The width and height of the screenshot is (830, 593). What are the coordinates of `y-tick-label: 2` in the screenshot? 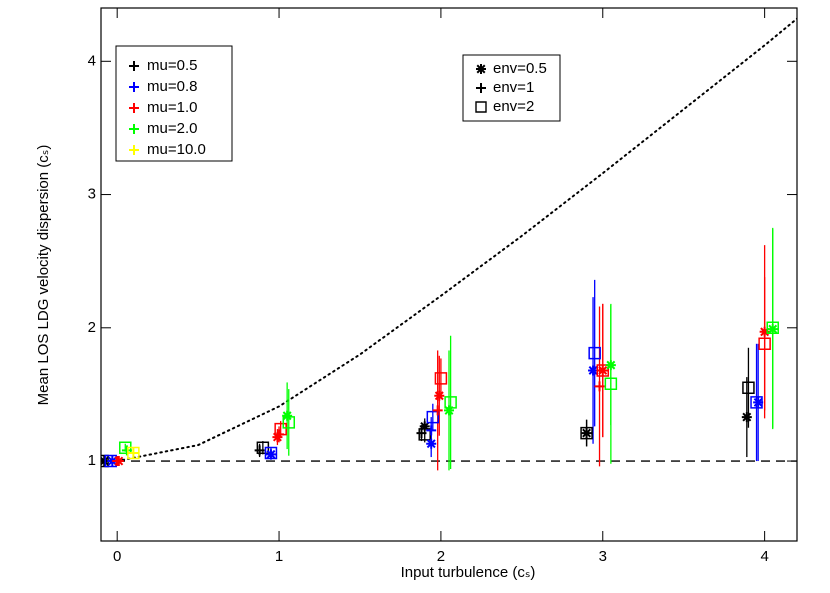 It's located at (92, 327).